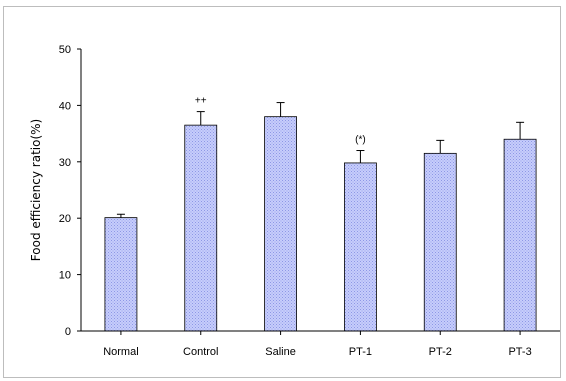 This screenshot has height=381, width=566. I want to click on bar-normal, so click(121, 274).